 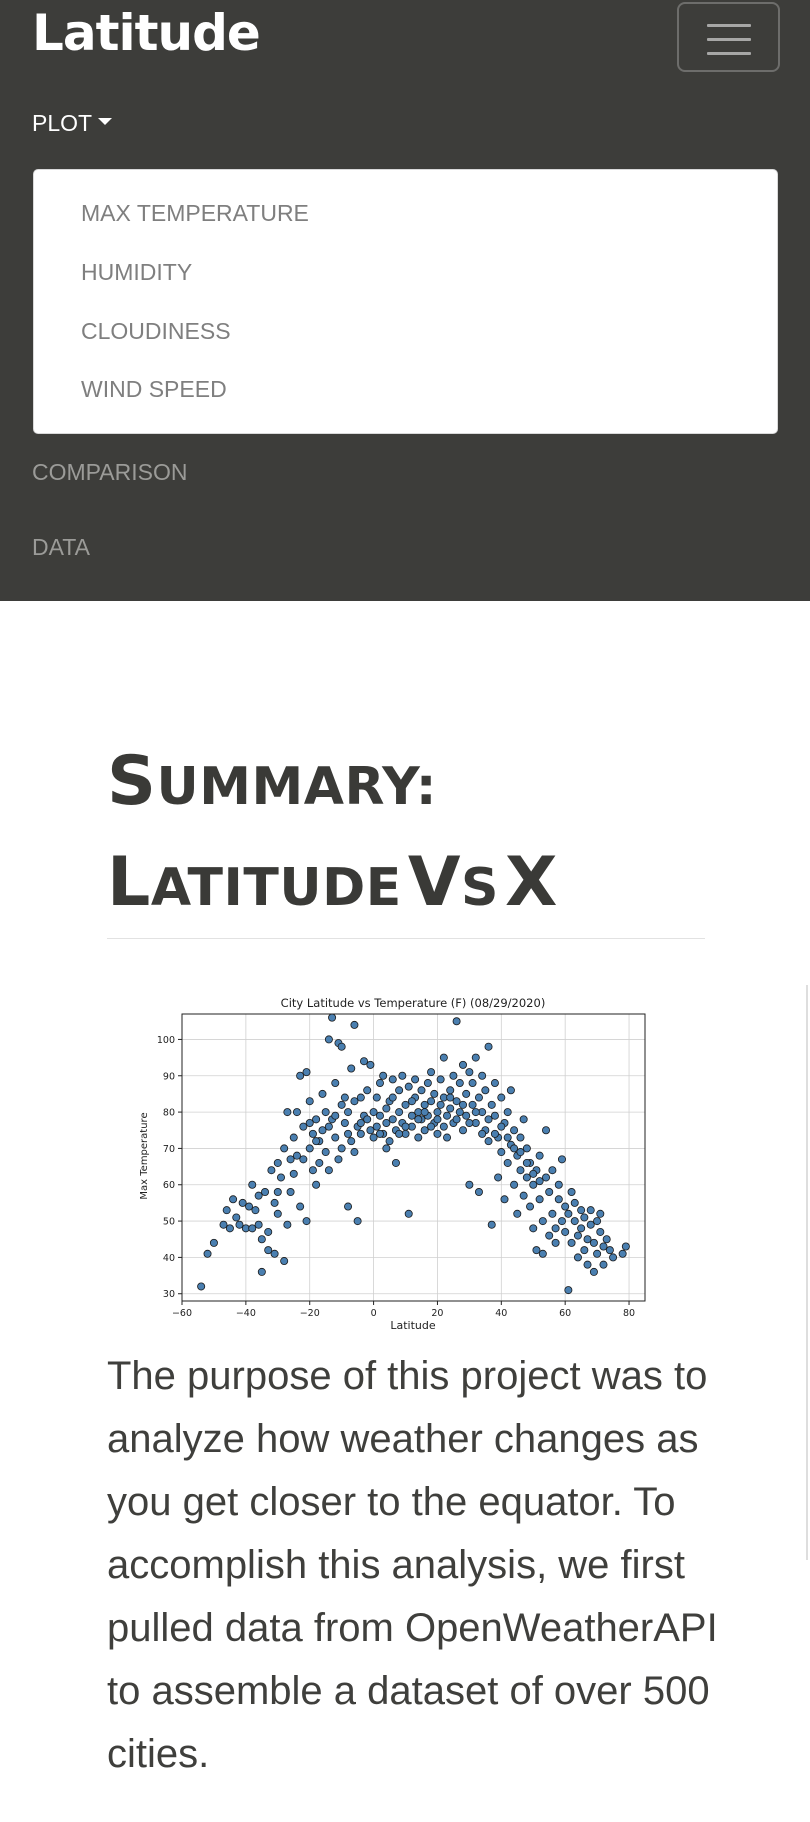 What do you see at coordinates (169, 1222) in the screenshot?
I see `y-tick-label: 50` at bounding box center [169, 1222].